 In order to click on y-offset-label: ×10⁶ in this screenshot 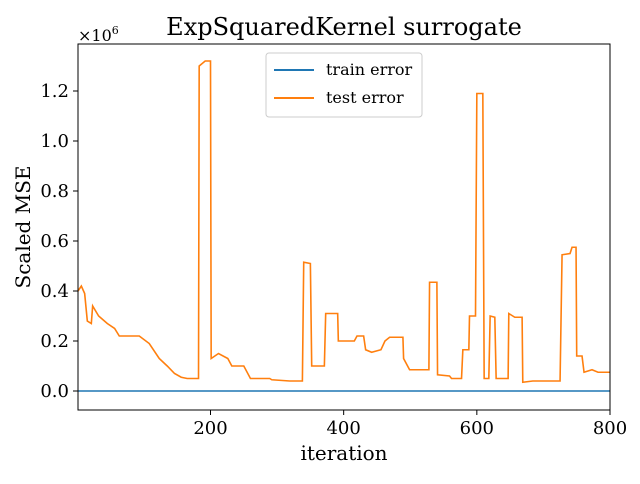, I will do `click(98, 34)`.